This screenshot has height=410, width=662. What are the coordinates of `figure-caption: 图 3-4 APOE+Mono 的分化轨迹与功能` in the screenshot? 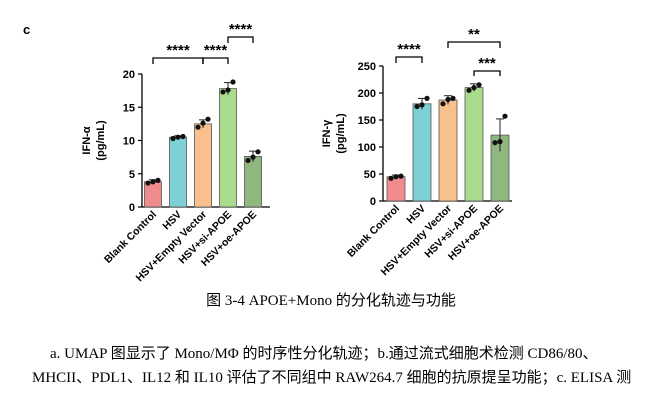 It's located at (331, 301).